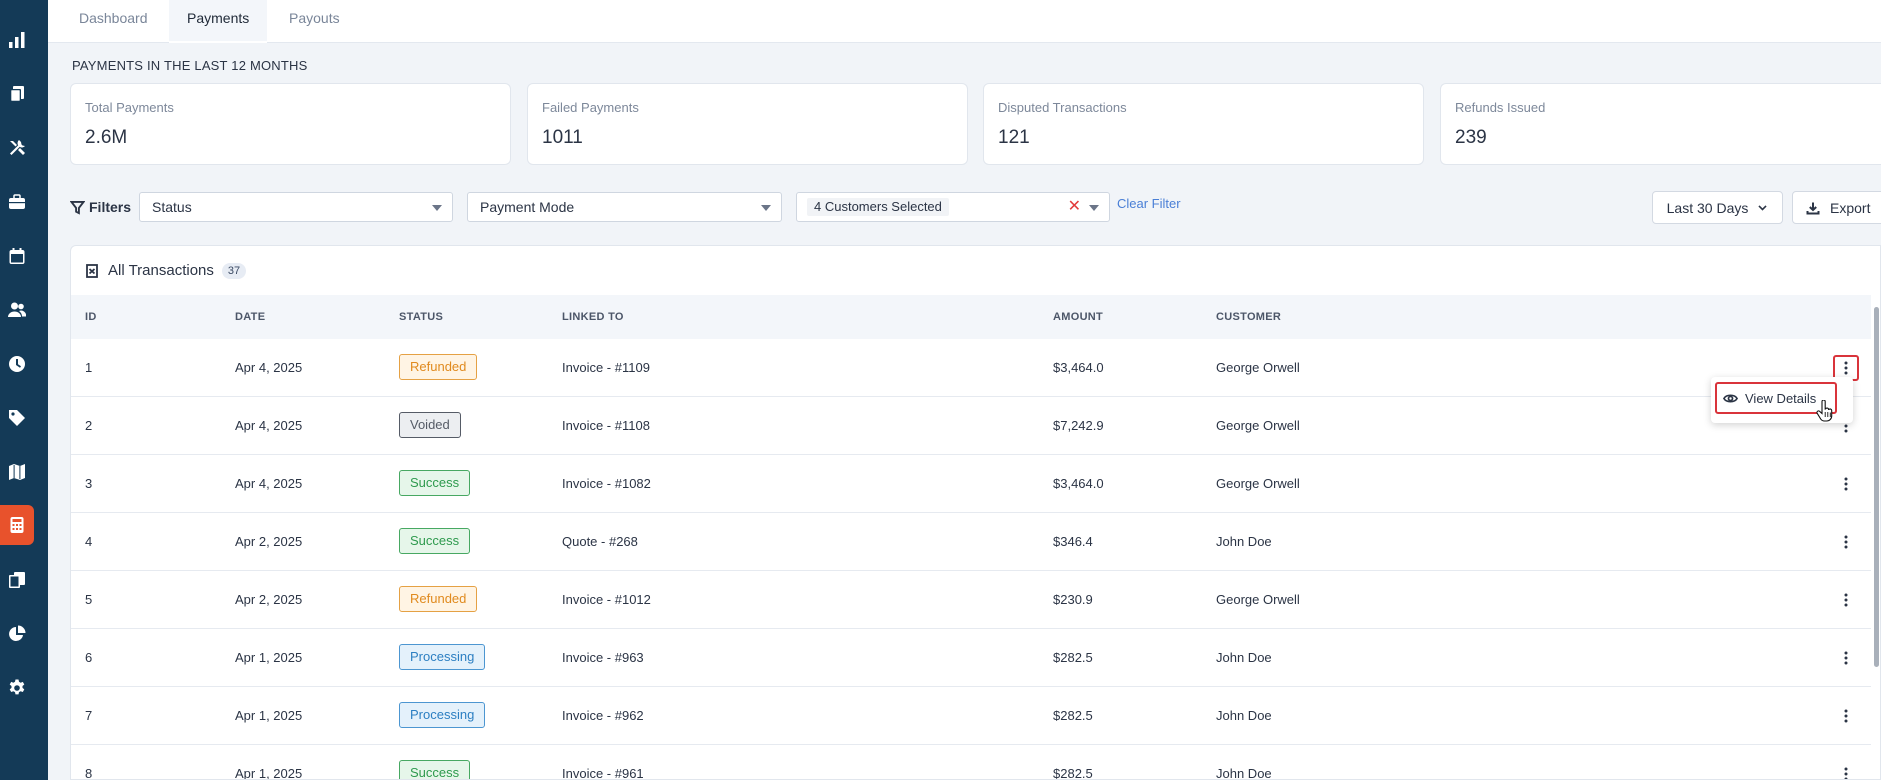 The image size is (1881, 780). I want to click on linked-to-link: Invoice - #1082, so click(606, 483).